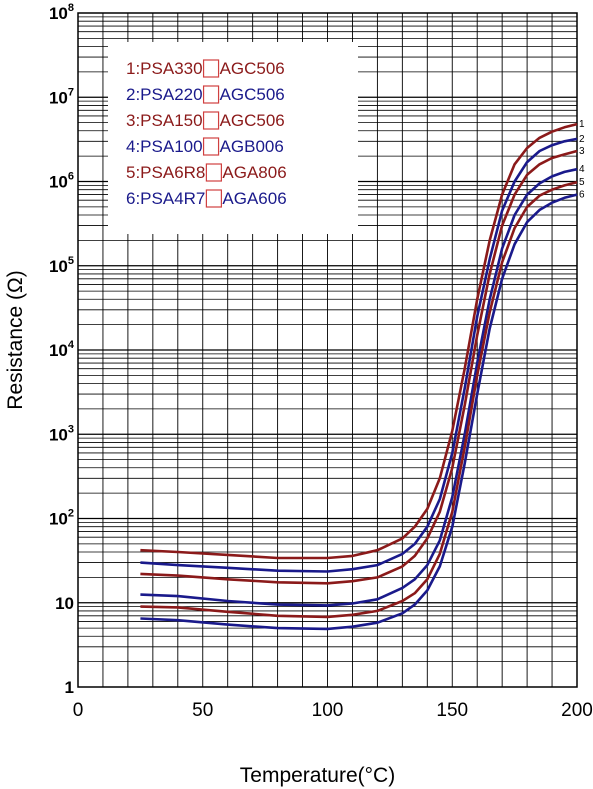 The image size is (593, 789). Describe the element at coordinates (452, 710) in the screenshot. I see `x-tick-label: 150` at that location.